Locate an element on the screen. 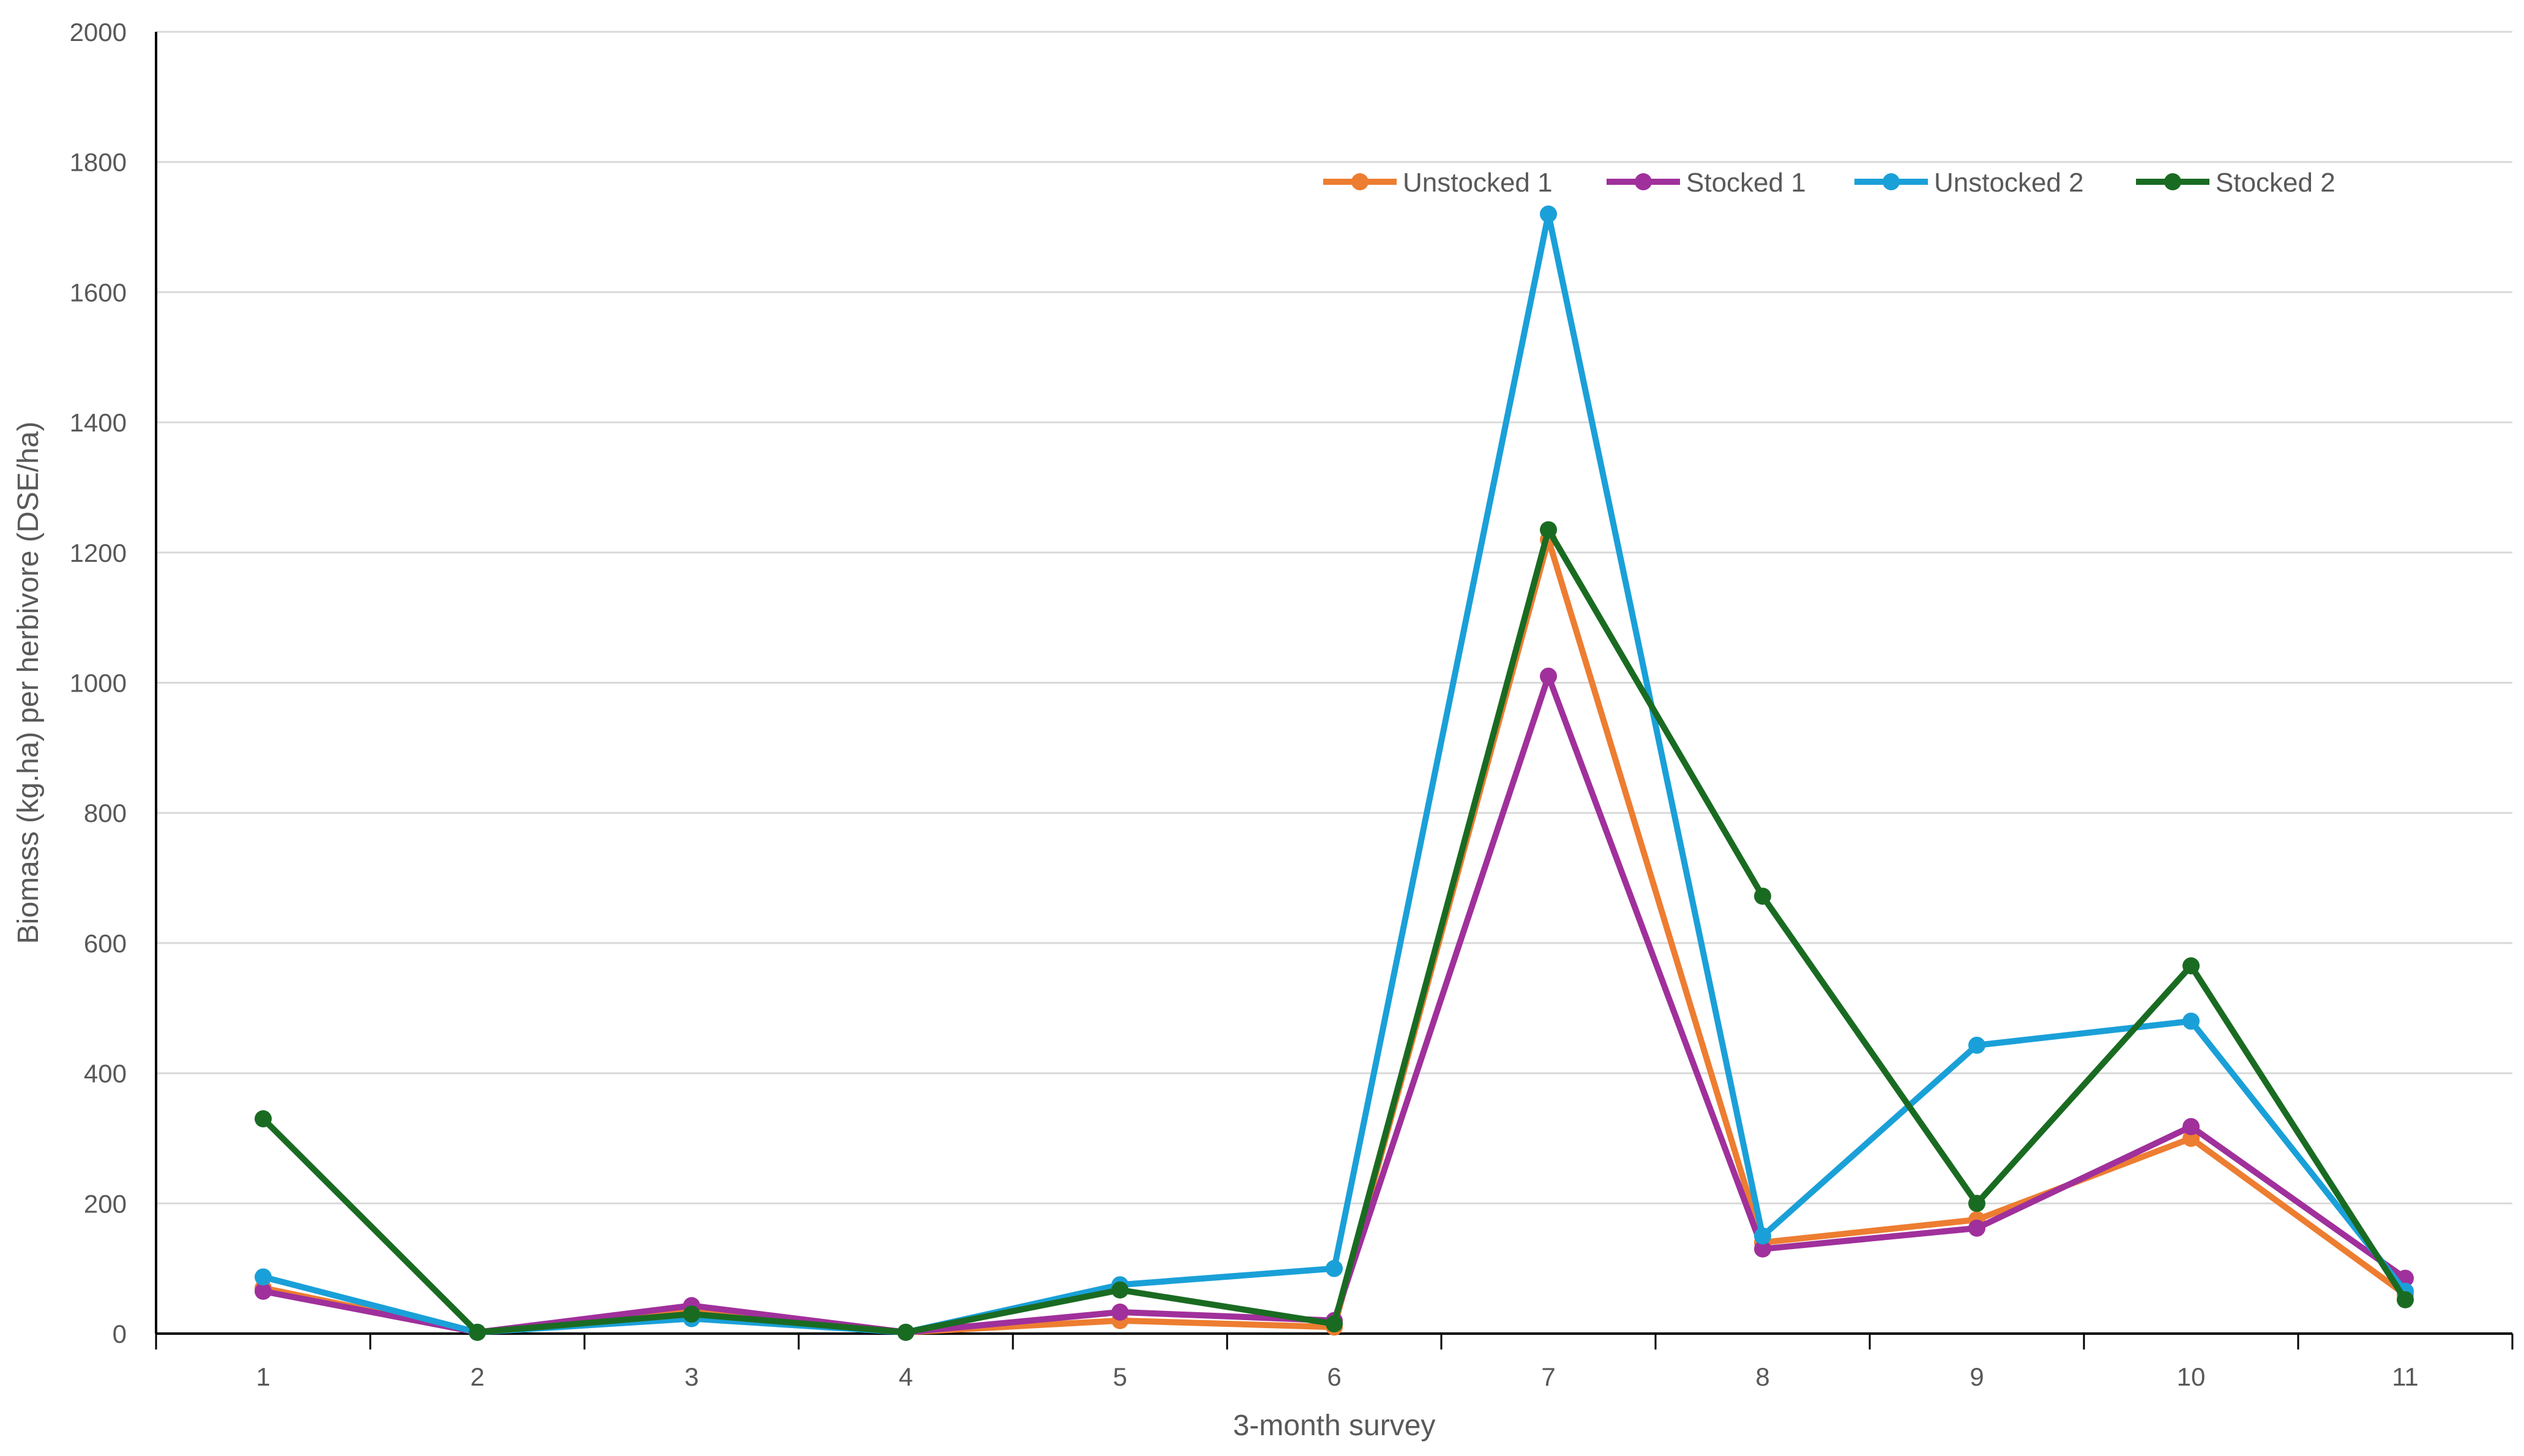 This screenshot has width=2524, height=1456. legend-entry: Unstocked 1 is located at coordinates (1438, 183).